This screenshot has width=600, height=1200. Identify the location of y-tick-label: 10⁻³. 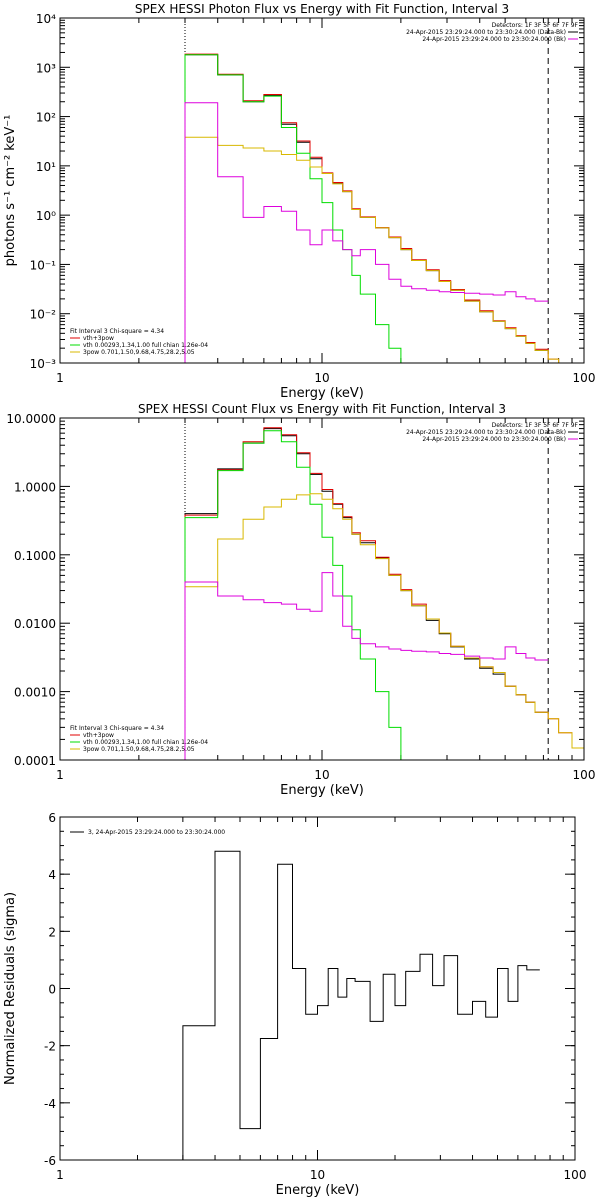
(43, 364).